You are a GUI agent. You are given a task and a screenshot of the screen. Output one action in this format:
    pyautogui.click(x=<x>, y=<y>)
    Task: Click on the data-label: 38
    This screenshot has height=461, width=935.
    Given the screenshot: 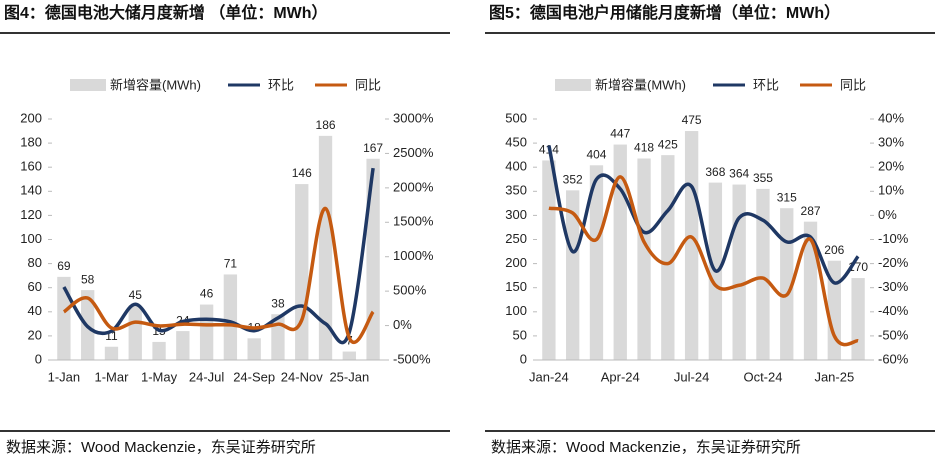 What is the action you would take?
    pyautogui.click(x=278, y=303)
    